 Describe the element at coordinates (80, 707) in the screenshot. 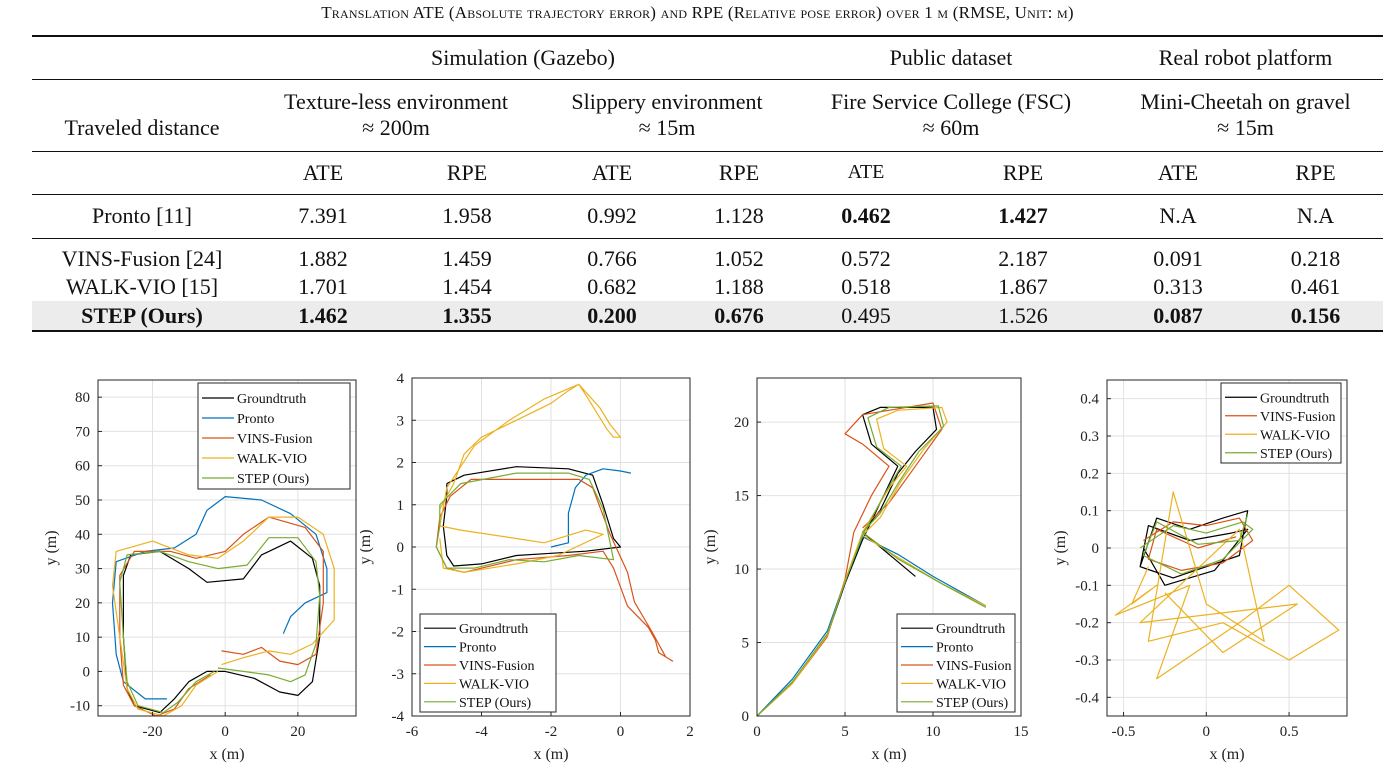

I see `y-tick-label: -10` at that location.